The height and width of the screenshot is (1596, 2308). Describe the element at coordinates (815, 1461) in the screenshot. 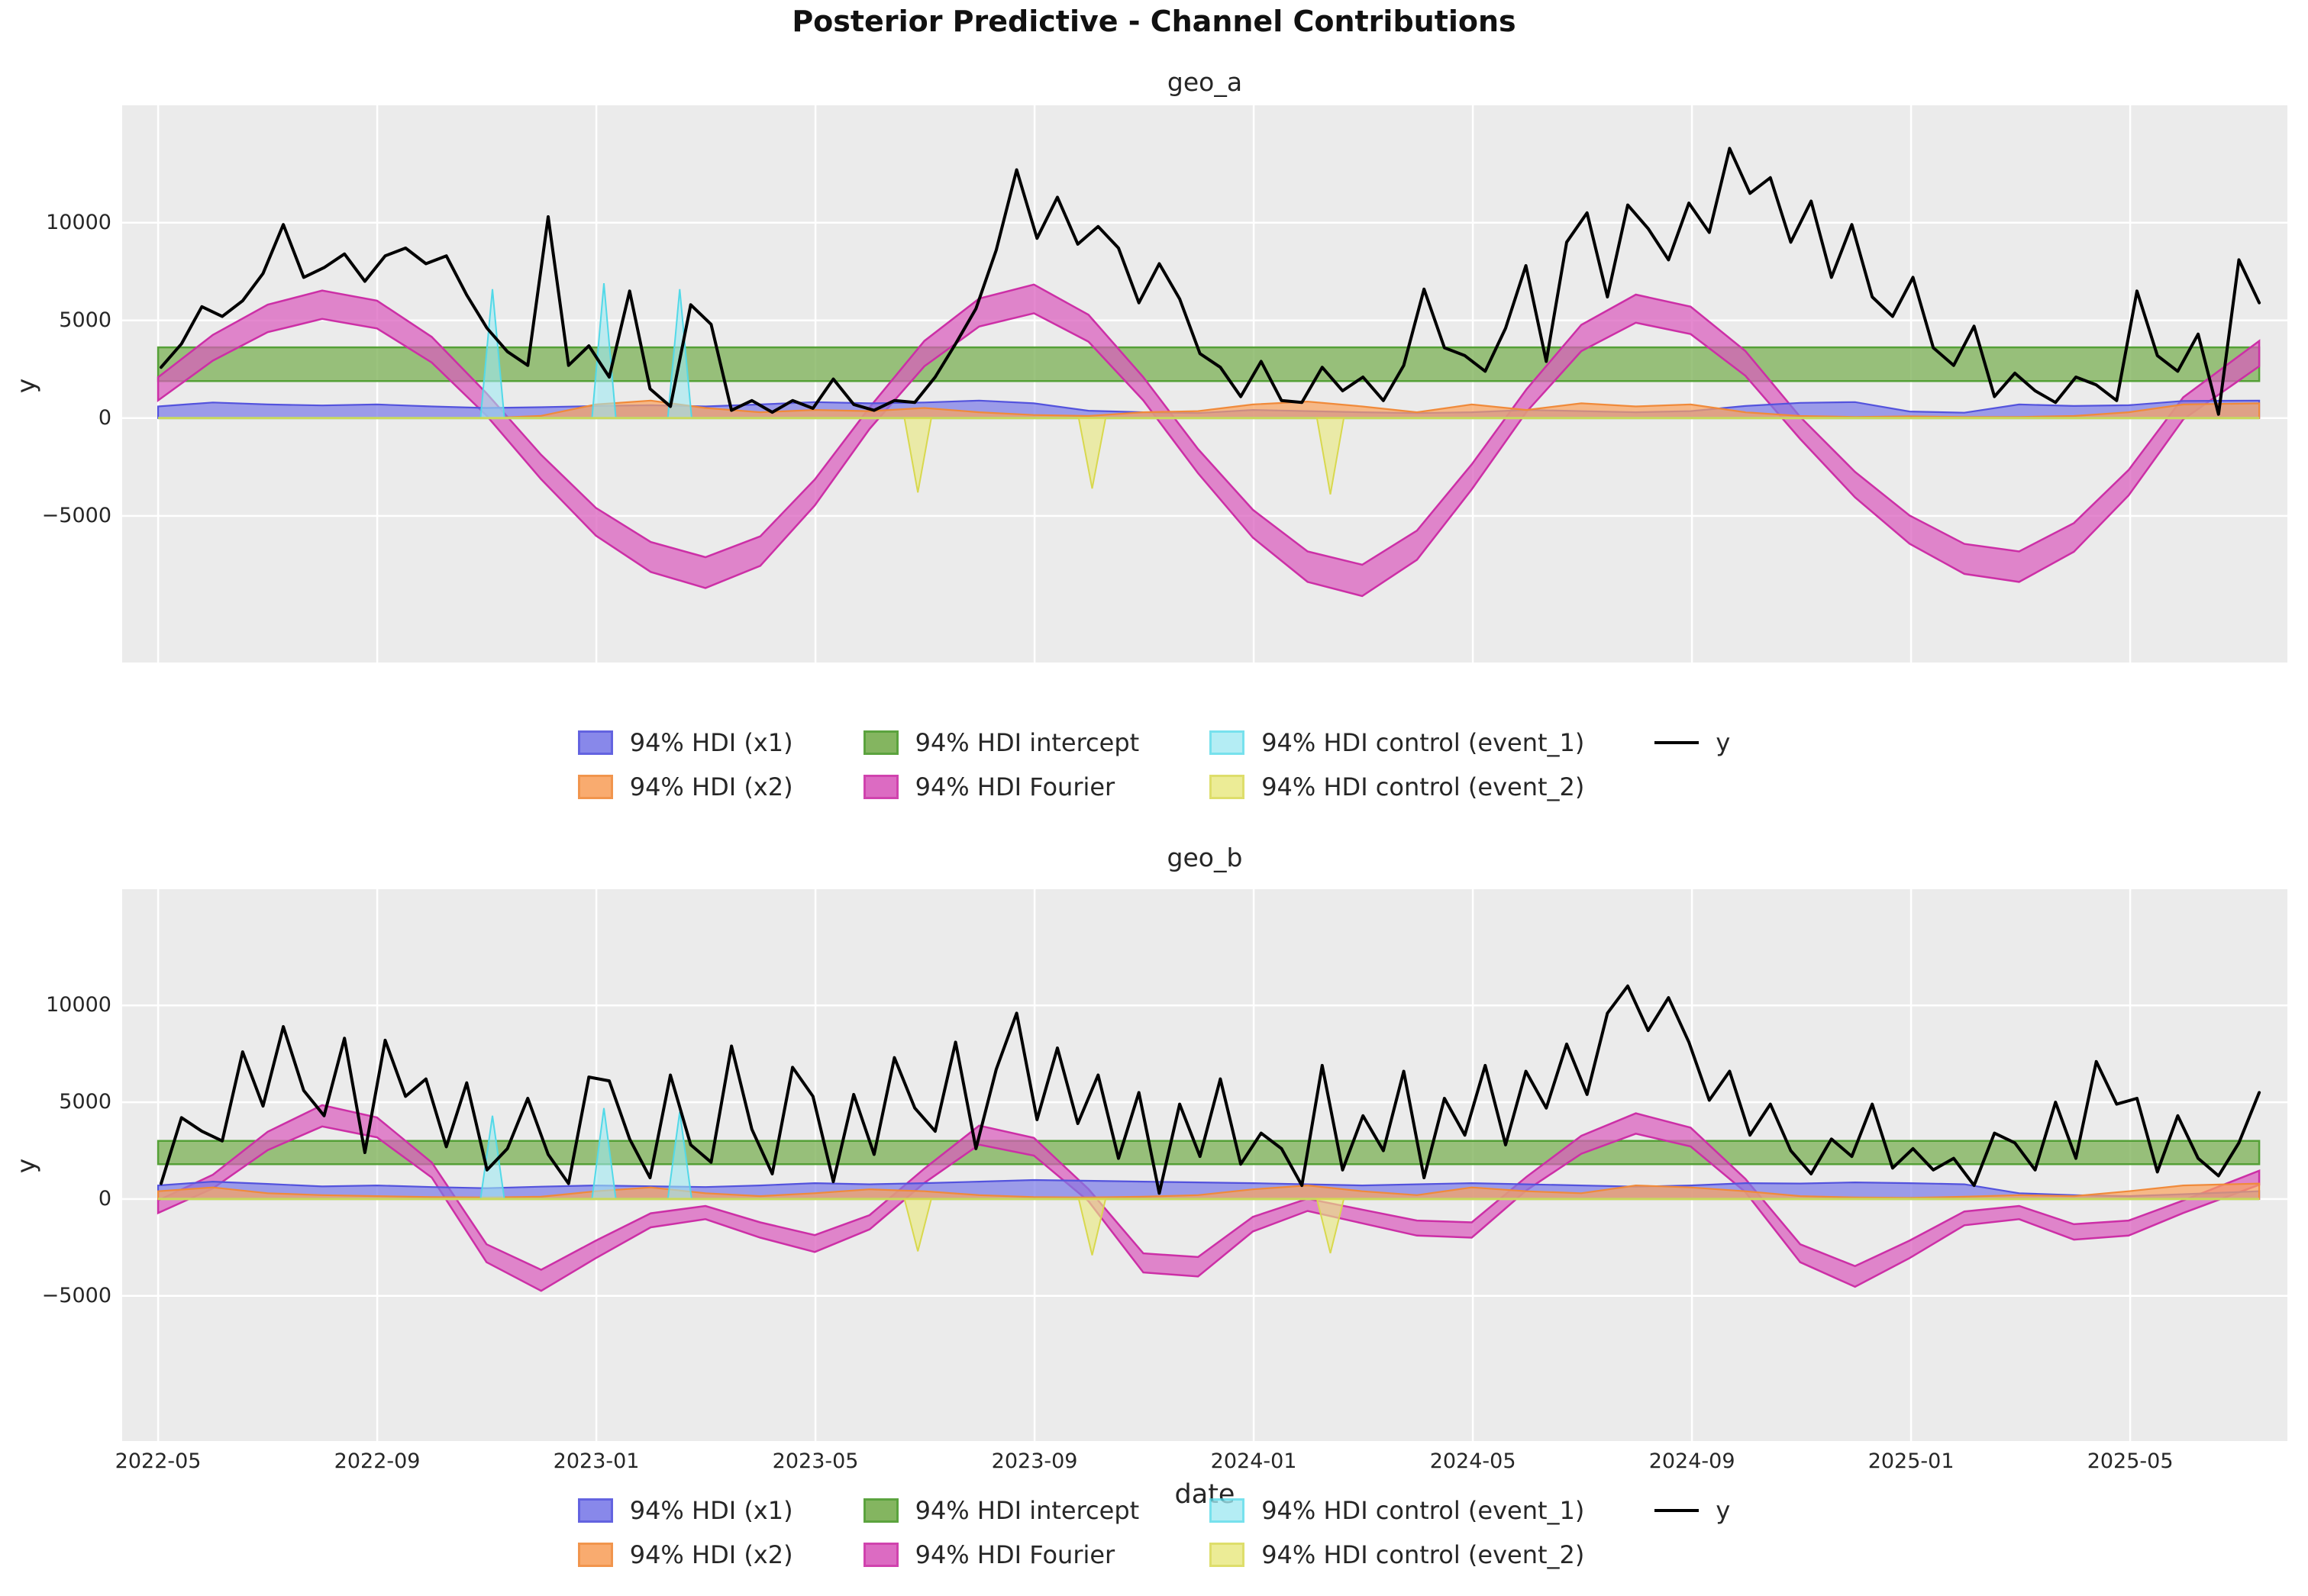

I see `x-tick-label: 2023-05` at that location.